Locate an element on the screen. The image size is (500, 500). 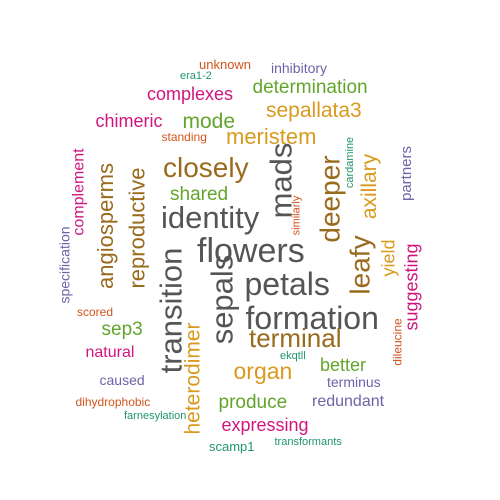
word-farnesylation: farnesylation is located at coordinates (155, 415).